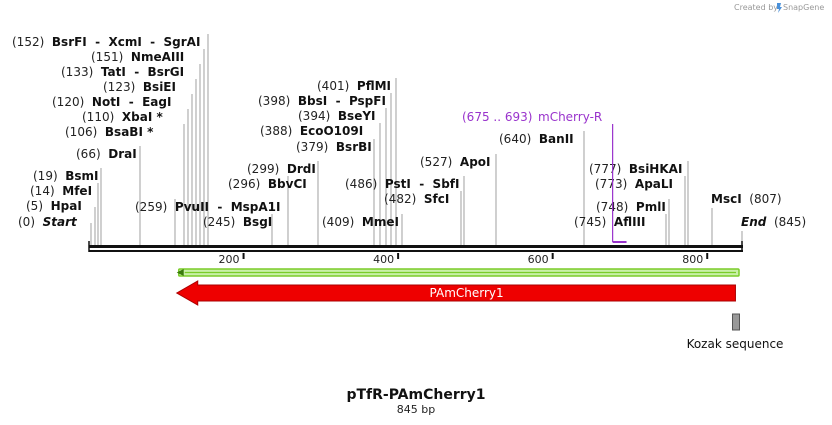 This screenshot has width=832, height=425. I want to click on site-label: (259) PvuII - MspA1I, so click(207, 207).